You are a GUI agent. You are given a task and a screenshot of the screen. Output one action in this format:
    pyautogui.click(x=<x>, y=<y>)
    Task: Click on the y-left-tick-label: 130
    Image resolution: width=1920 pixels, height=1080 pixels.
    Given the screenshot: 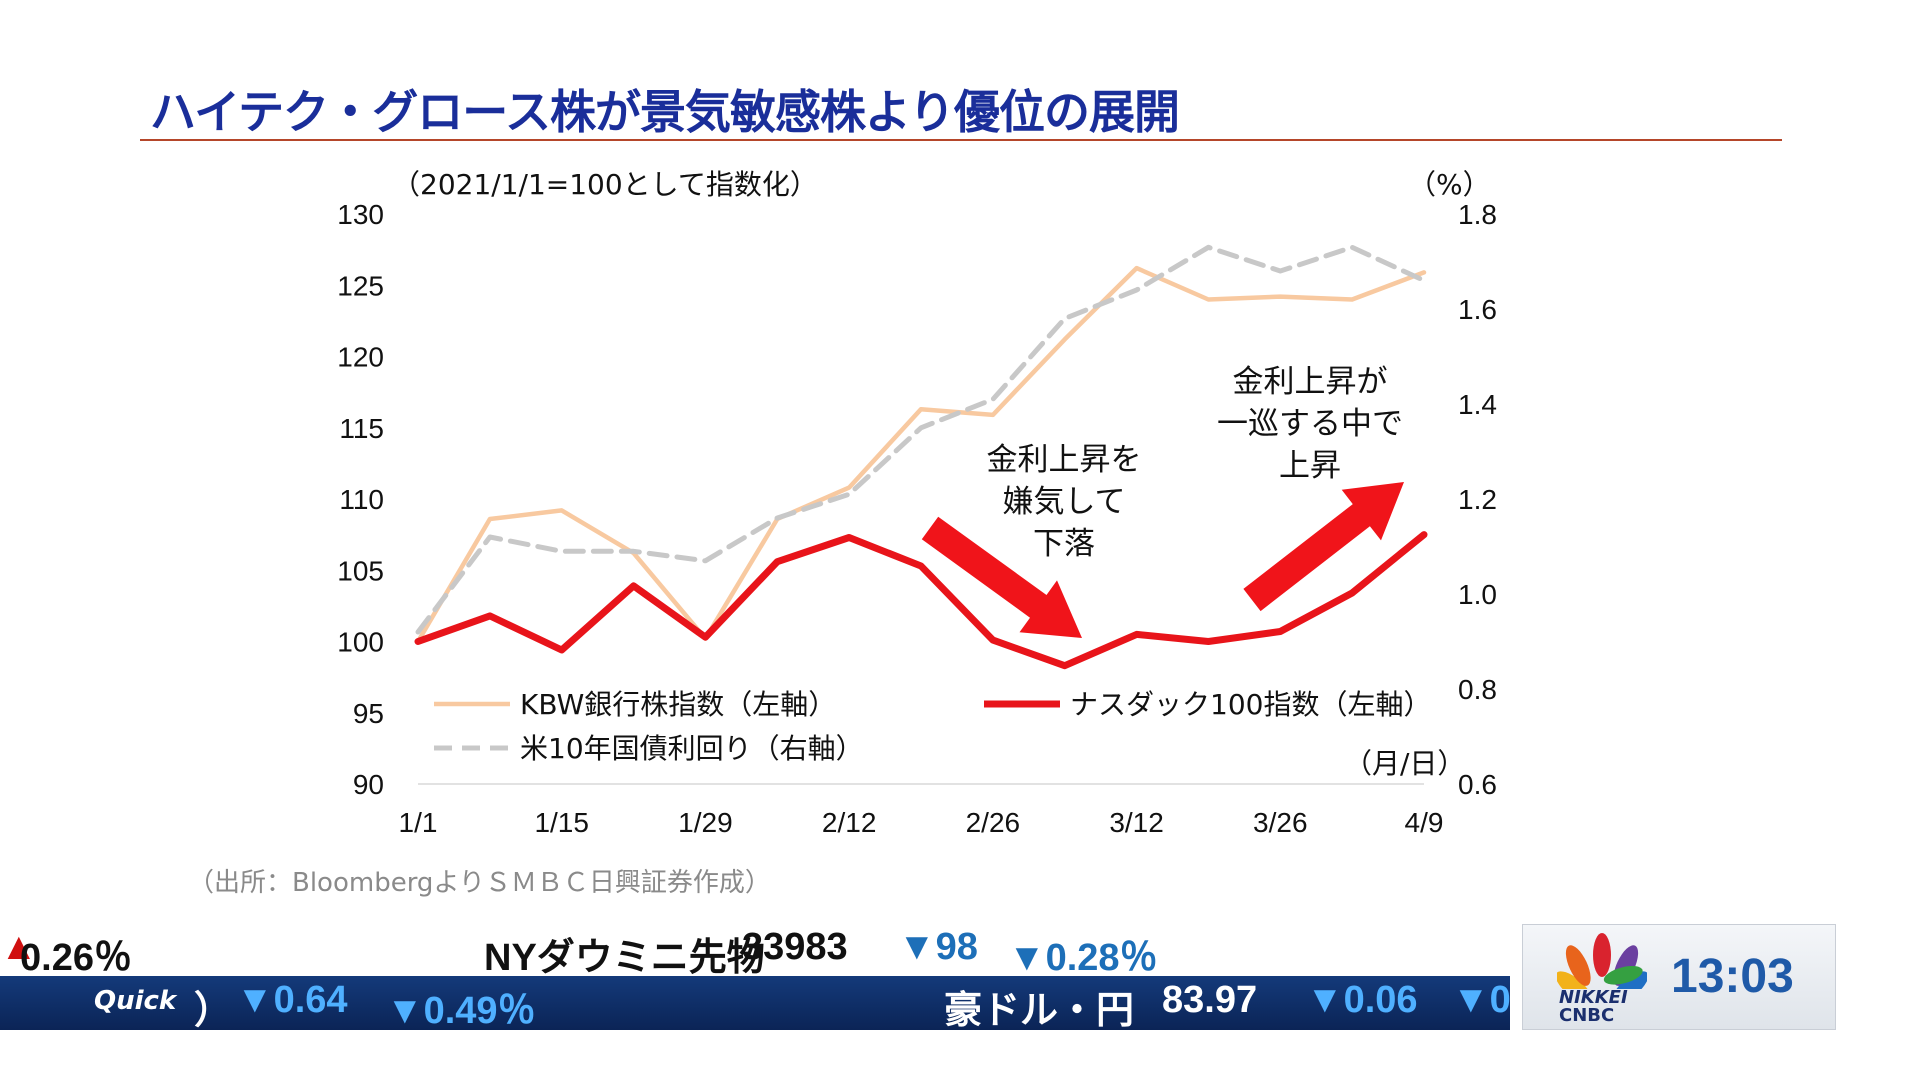 What is the action you would take?
    pyautogui.click(x=360, y=214)
    